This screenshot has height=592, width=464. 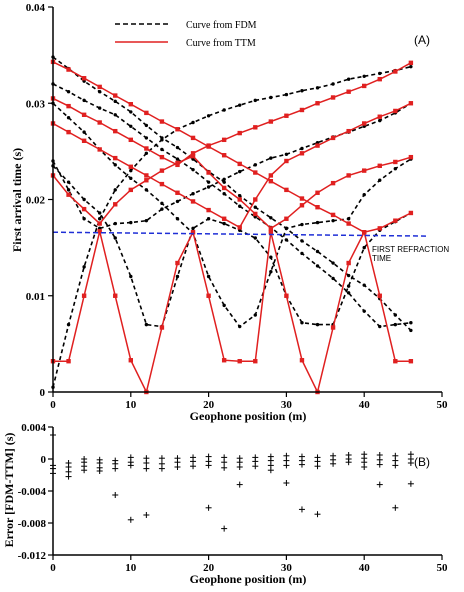 What do you see at coordinates (36, 201) in the screenshot?
I see `y-tick-label: 0.02` at bounding box center [36, 201].